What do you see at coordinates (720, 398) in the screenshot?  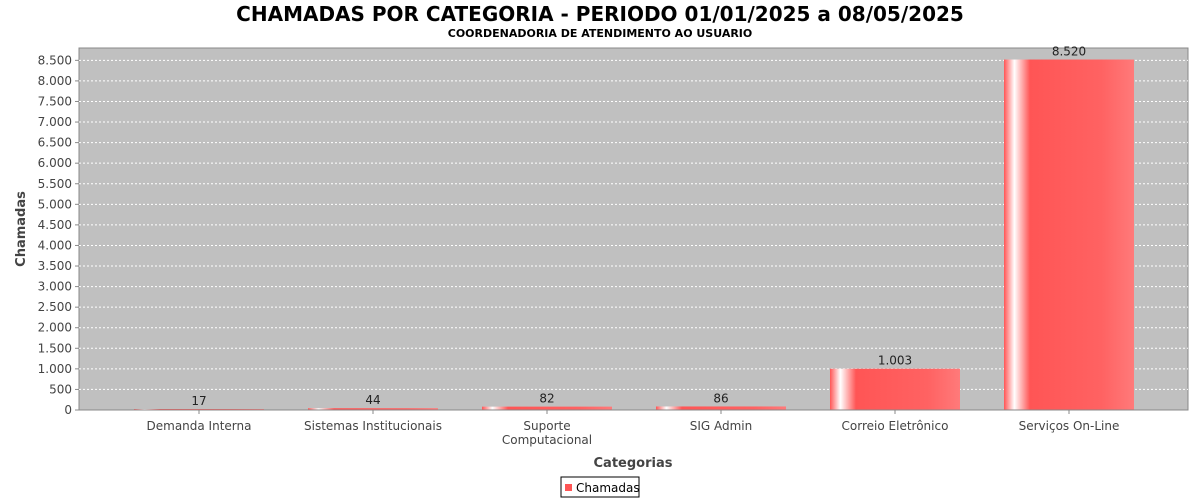 I see `data-label: 86` at bounding box center [720, 398].